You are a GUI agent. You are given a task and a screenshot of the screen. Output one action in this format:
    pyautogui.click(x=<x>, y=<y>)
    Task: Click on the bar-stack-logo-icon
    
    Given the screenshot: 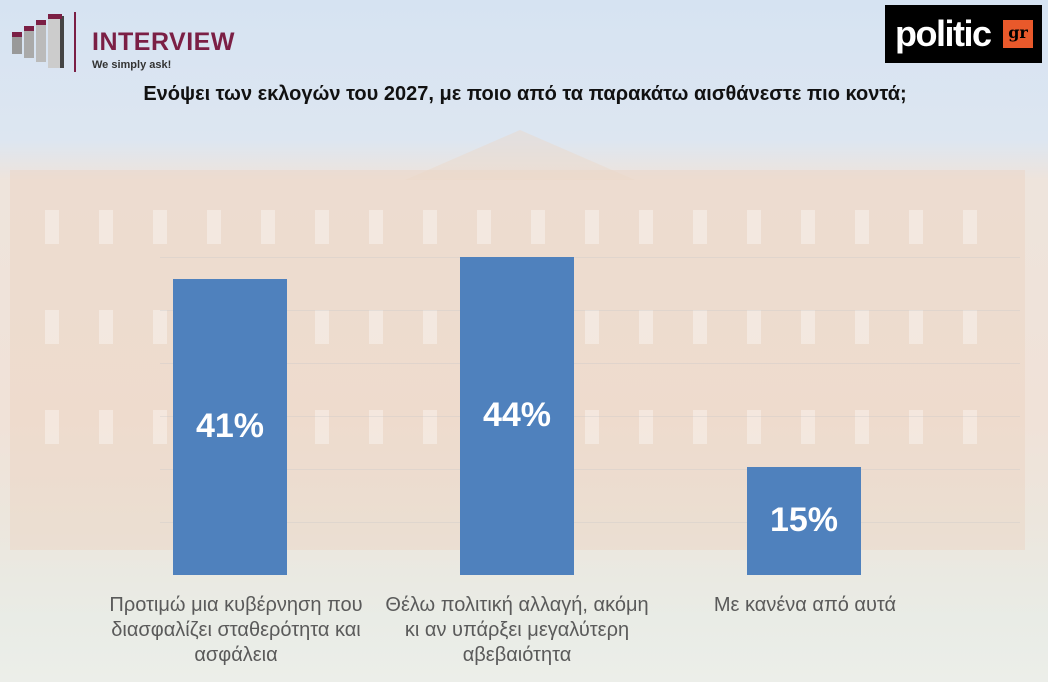 What is the action you would take?
    pyautogui.click(x=44, y=42)
    